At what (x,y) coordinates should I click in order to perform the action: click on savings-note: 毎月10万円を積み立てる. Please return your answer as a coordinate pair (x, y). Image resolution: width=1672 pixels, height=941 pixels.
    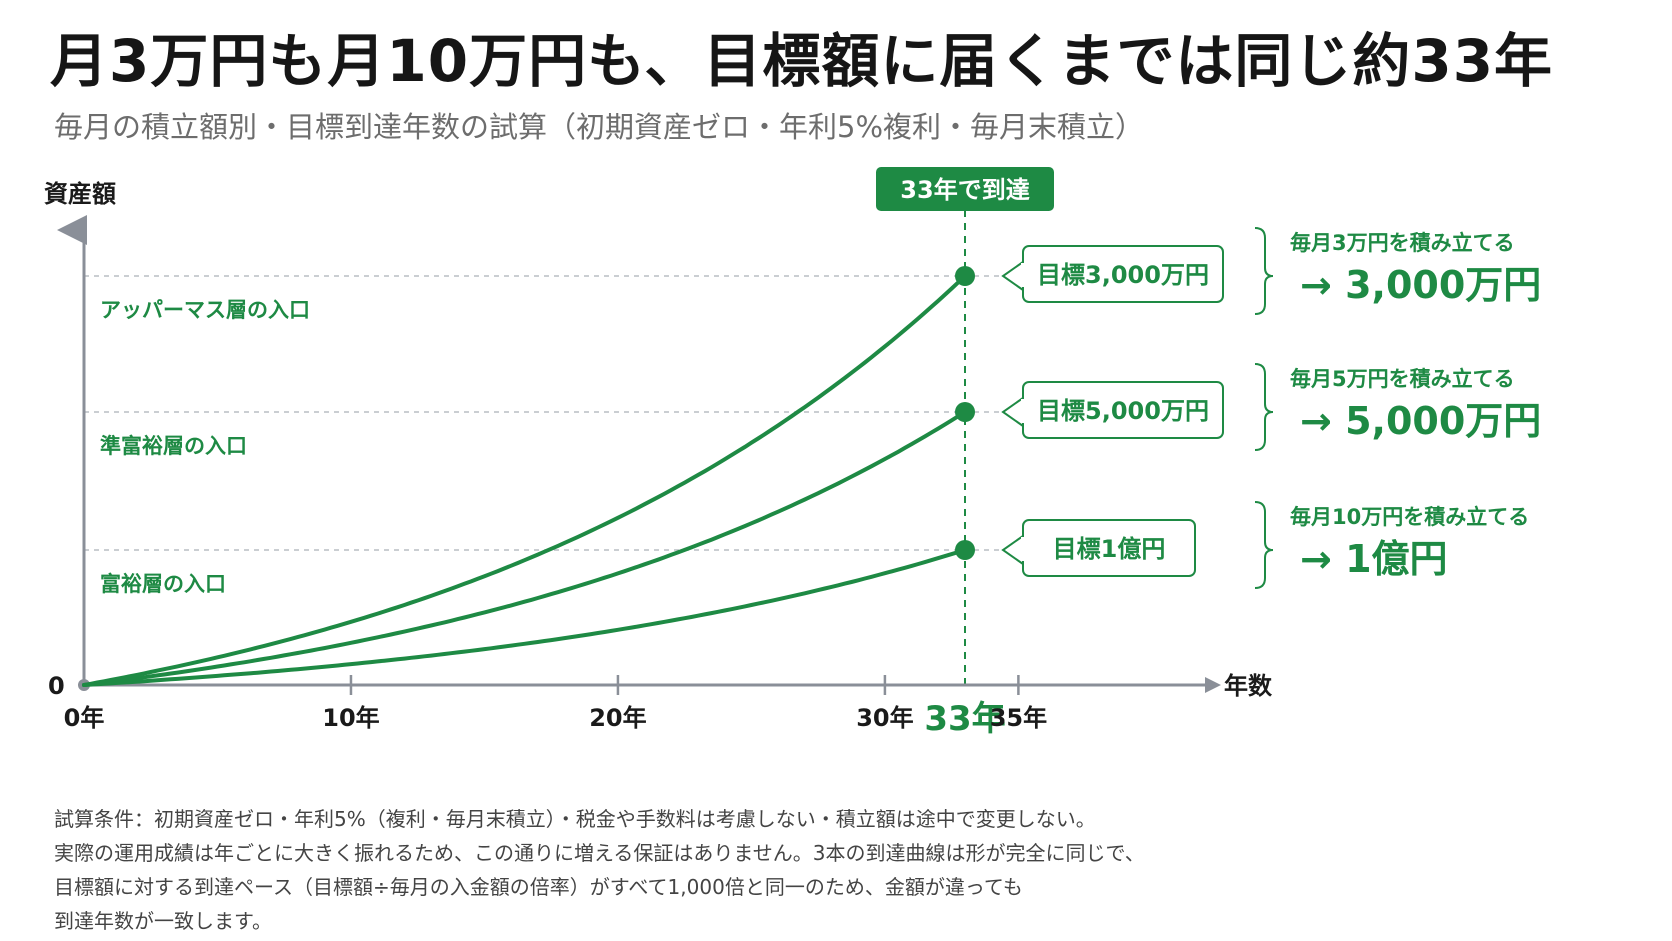
    Looking at the image, I should click on (1409, 517).